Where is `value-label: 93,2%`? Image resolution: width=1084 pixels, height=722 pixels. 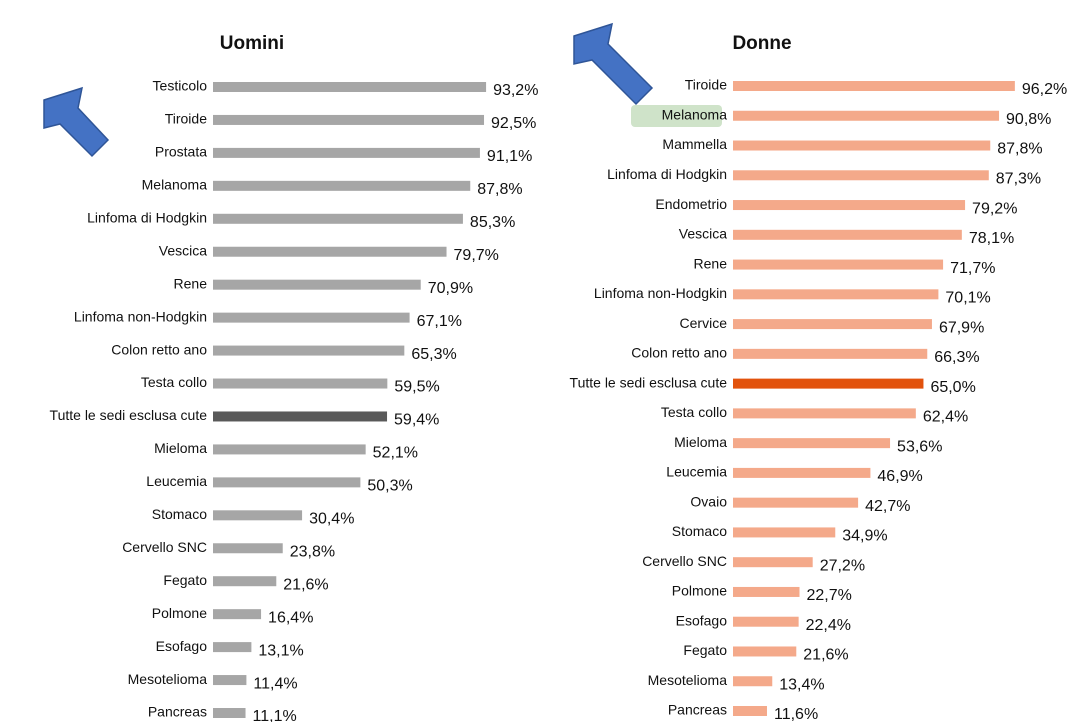 value-label: 93,2% is located at coordinates (515, 90).